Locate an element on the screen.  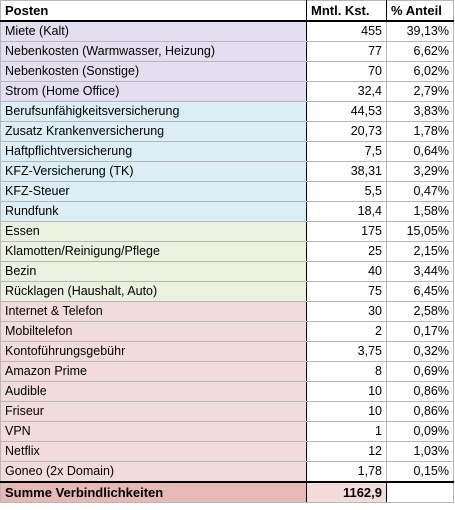
cell-monthly-cost: 40 is located at coordinates (346, 271).